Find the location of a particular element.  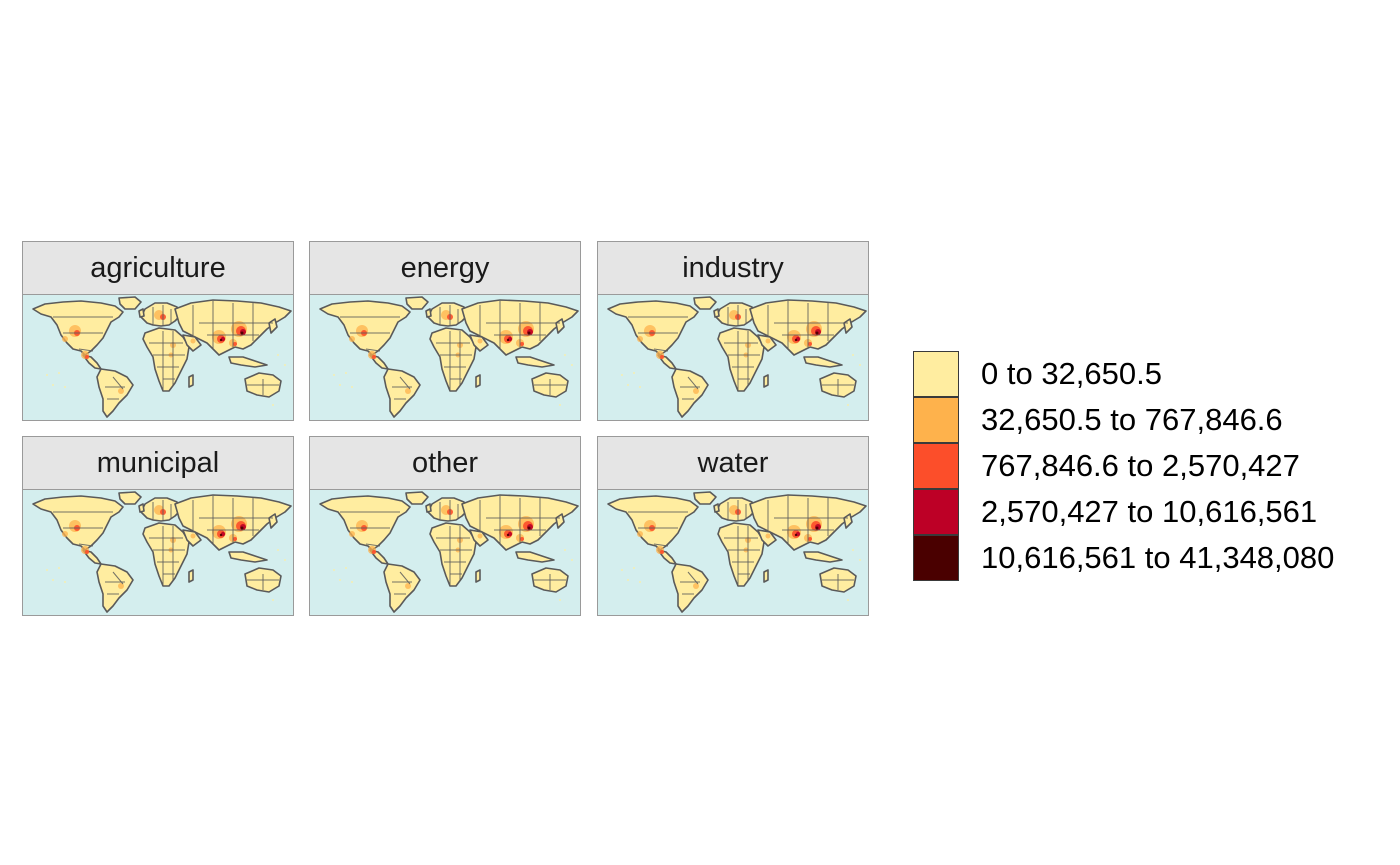

panel-title: energy is located at coordinates (445, 268).